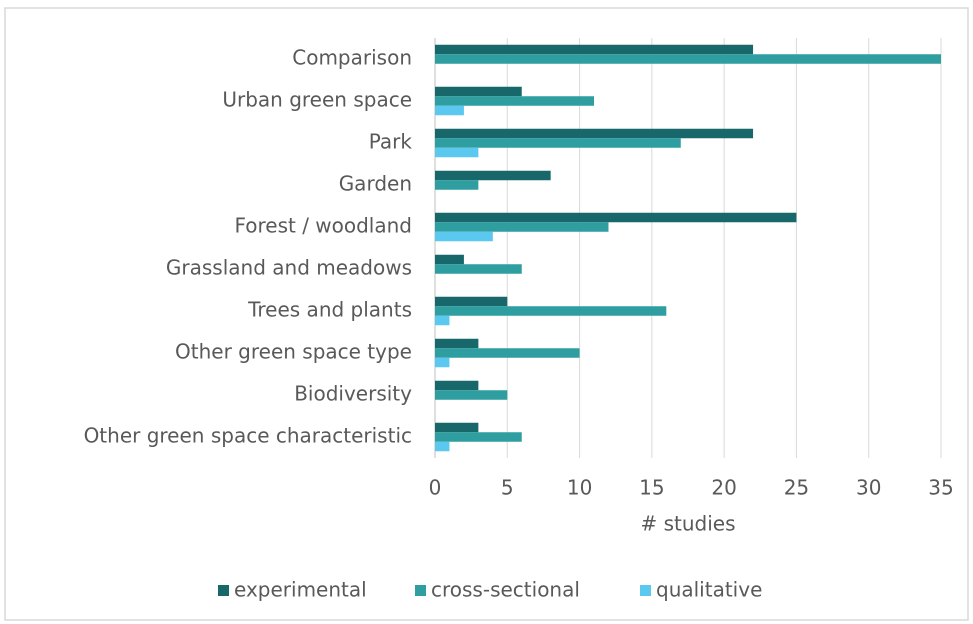 The height and width of the screenshot is (624, 973). What do you see at coordinates (435, 488) in the screenshot?
I see `x-tick-label: 0` at bounding box center [435, 488].